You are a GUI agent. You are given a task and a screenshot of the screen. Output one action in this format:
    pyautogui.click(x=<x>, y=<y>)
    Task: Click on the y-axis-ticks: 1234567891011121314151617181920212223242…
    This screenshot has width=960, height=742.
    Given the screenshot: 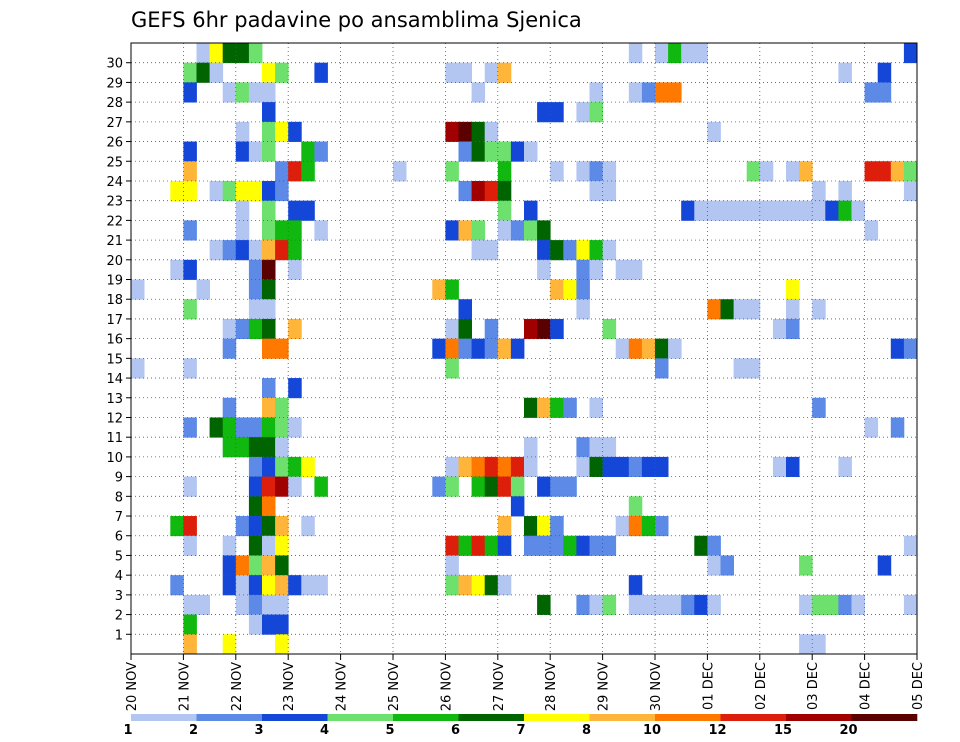 What is the action you would take?
    pyautogui.click(x=118, y=350)
    